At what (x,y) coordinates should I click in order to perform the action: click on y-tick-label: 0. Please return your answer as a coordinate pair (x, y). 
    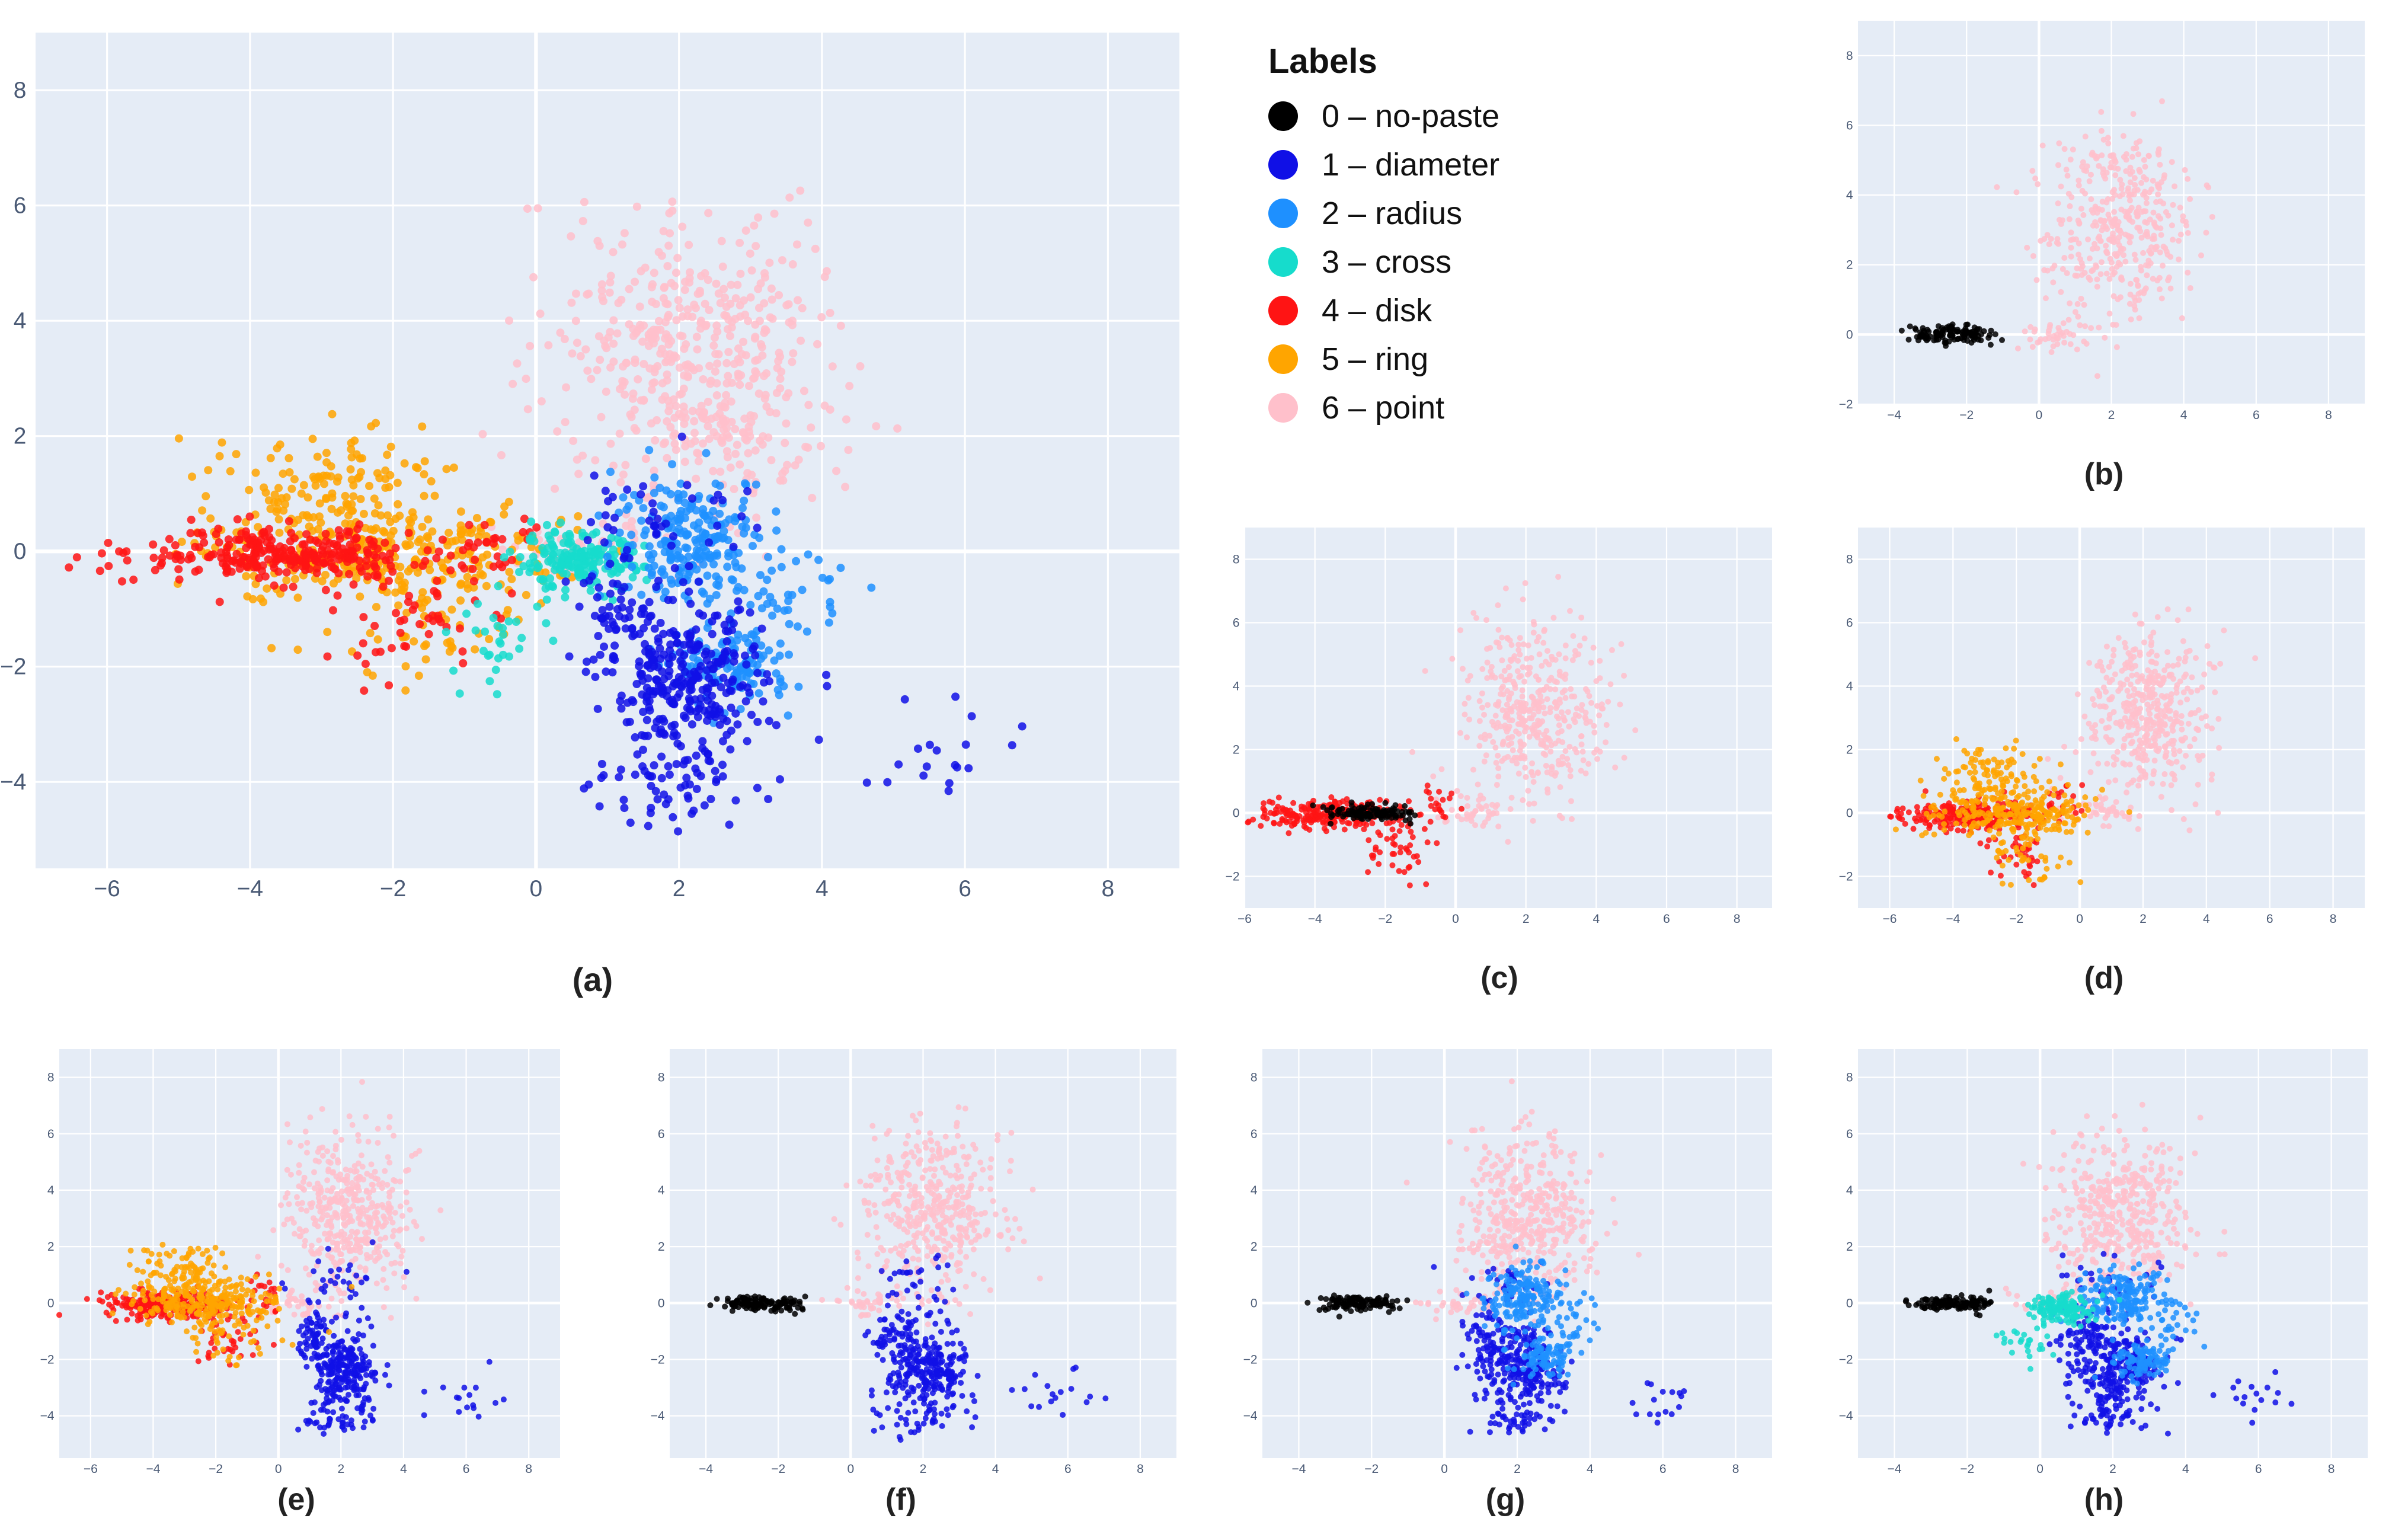
    Looking at the image, I should click on (20, 552).